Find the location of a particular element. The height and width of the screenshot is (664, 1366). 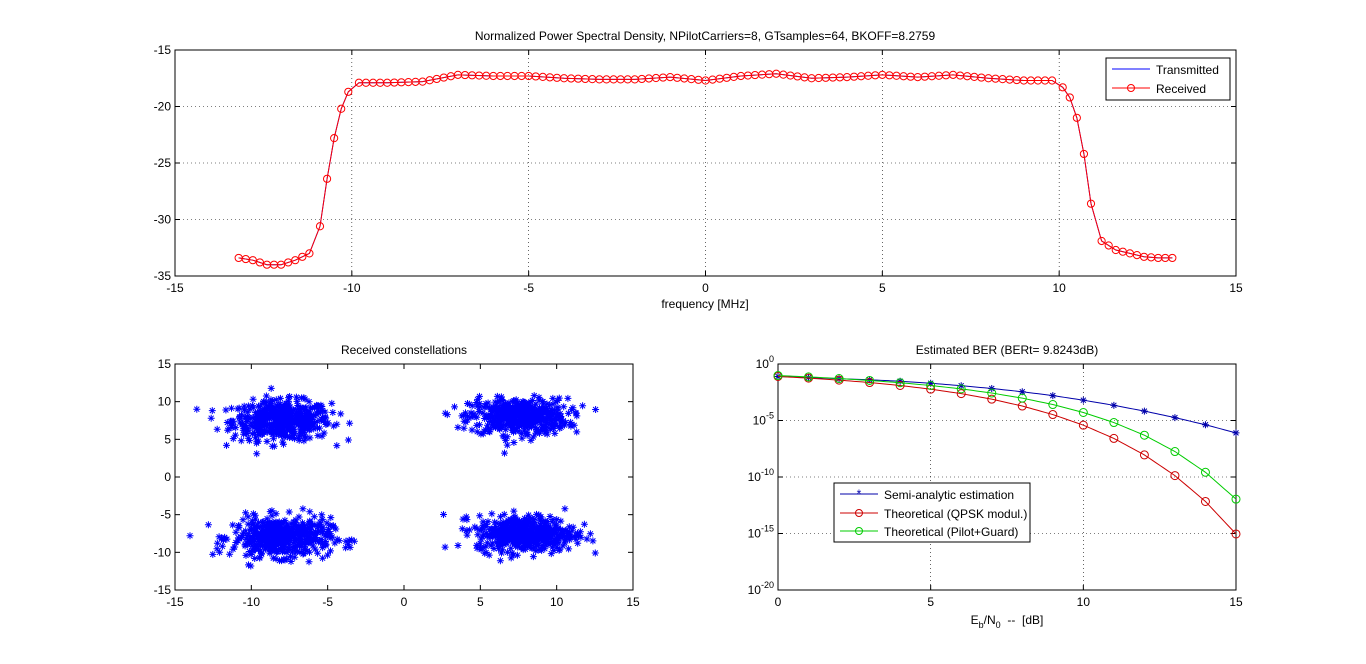

ber-xtick-label: 10 is located at coordinates (1084, 602).